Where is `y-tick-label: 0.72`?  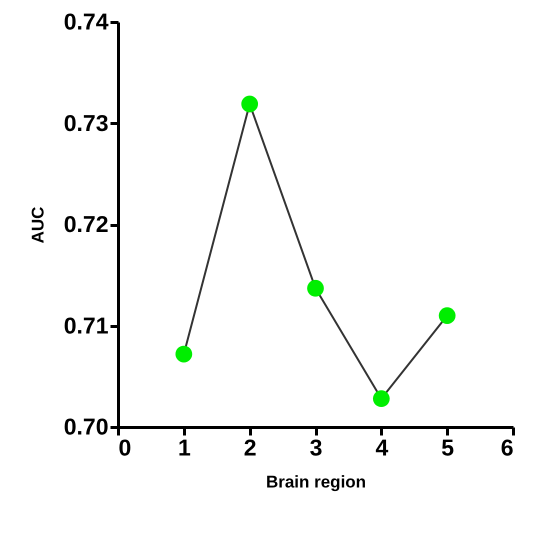 y-tick-label: 0.72 is located at coordinates (86, 224).